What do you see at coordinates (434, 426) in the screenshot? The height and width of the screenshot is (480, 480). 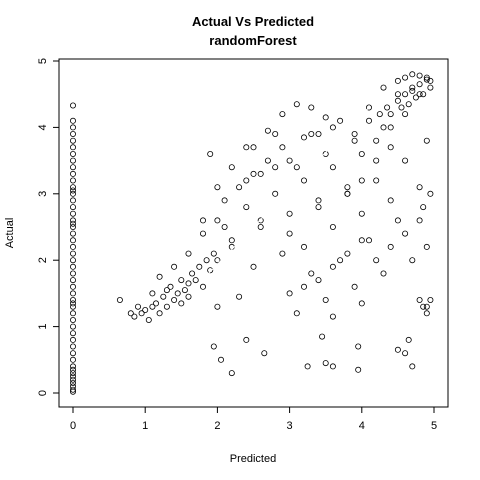 I see `x-tick-label: 5` at bounding box center [434, 426].